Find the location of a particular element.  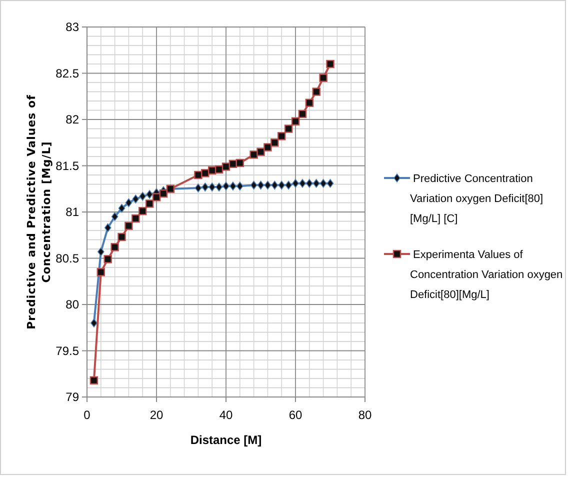

y-tick-label: 81.5 is located at coordinates (68, 165).